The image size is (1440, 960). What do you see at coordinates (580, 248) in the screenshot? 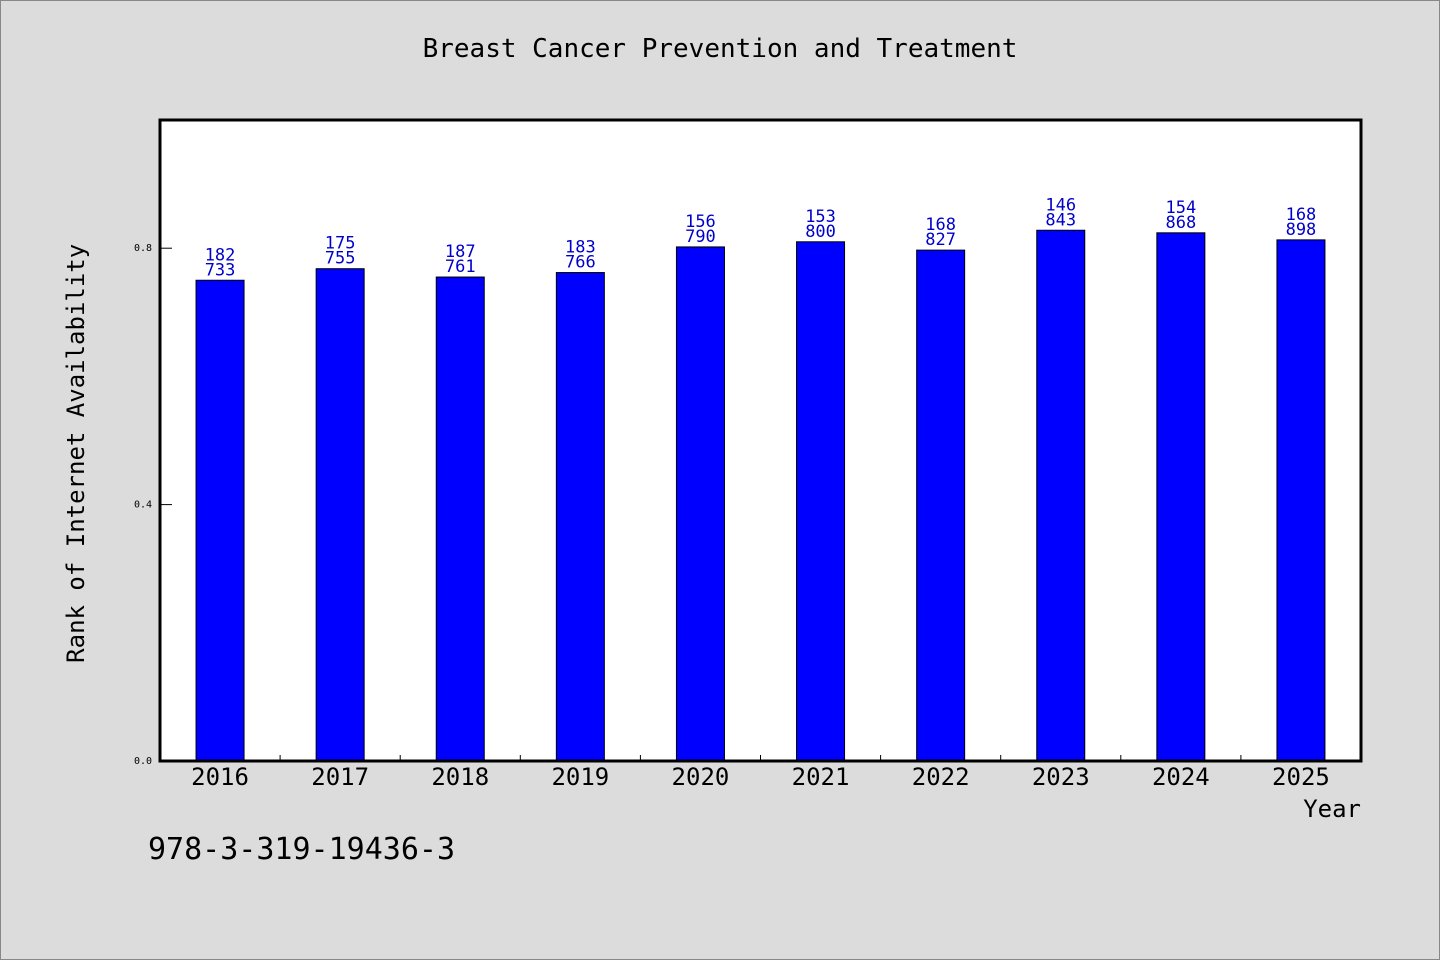
I see `bar-label-top: 183` at bounding box center [580, 248].